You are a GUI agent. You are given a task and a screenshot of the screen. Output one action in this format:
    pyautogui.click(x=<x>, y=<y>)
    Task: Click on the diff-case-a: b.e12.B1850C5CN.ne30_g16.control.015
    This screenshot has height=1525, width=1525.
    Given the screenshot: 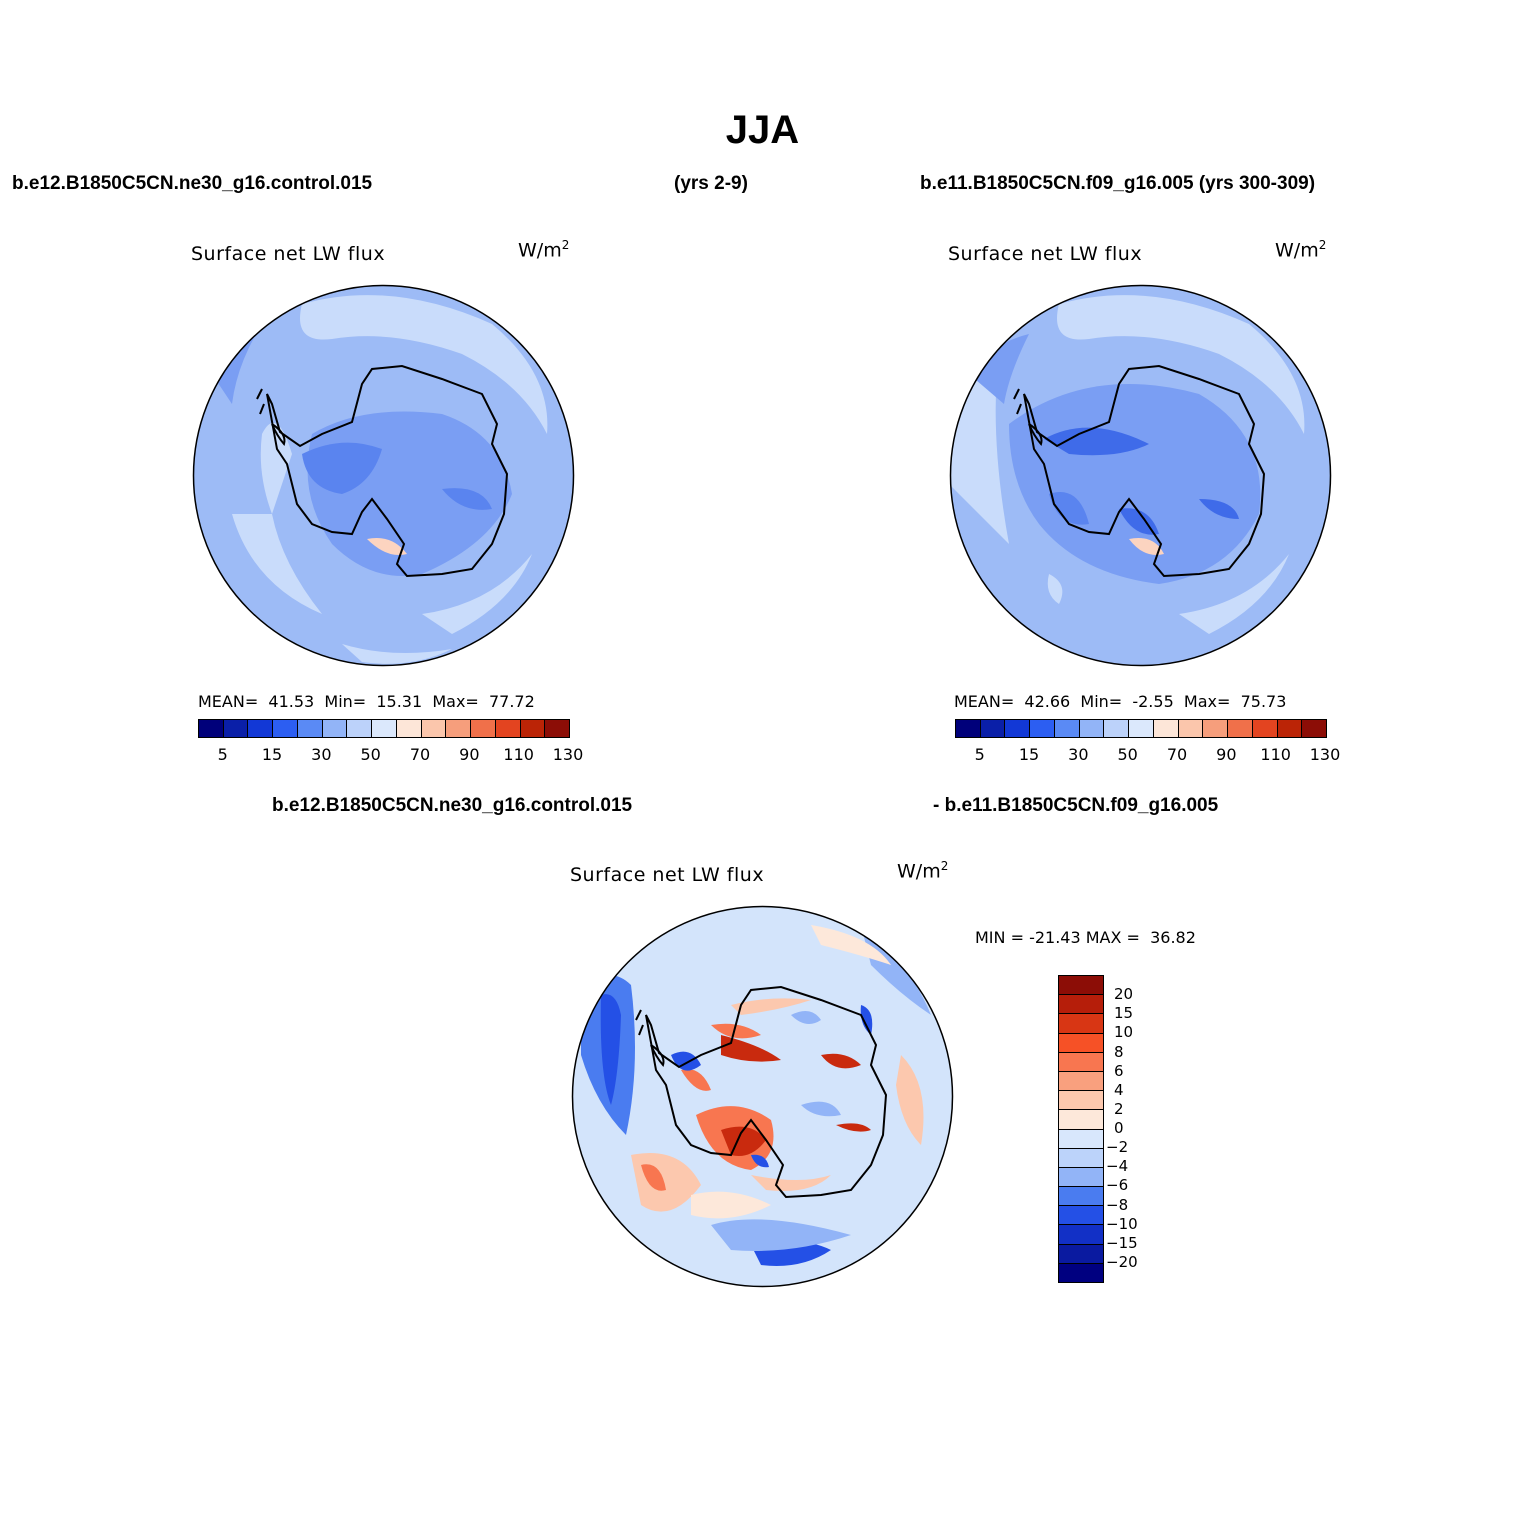 What is the action you would take?
    pyautogui.click(x=452, y=805)
    